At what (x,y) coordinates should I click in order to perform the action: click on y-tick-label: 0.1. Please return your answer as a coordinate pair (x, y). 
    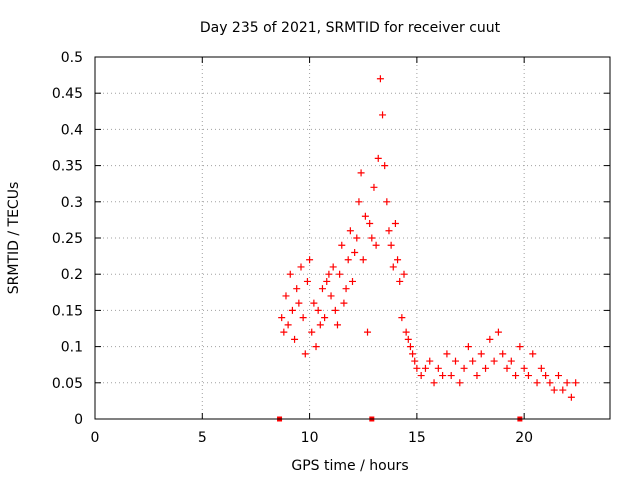
    Looking at the image, I should click on (72, 348).